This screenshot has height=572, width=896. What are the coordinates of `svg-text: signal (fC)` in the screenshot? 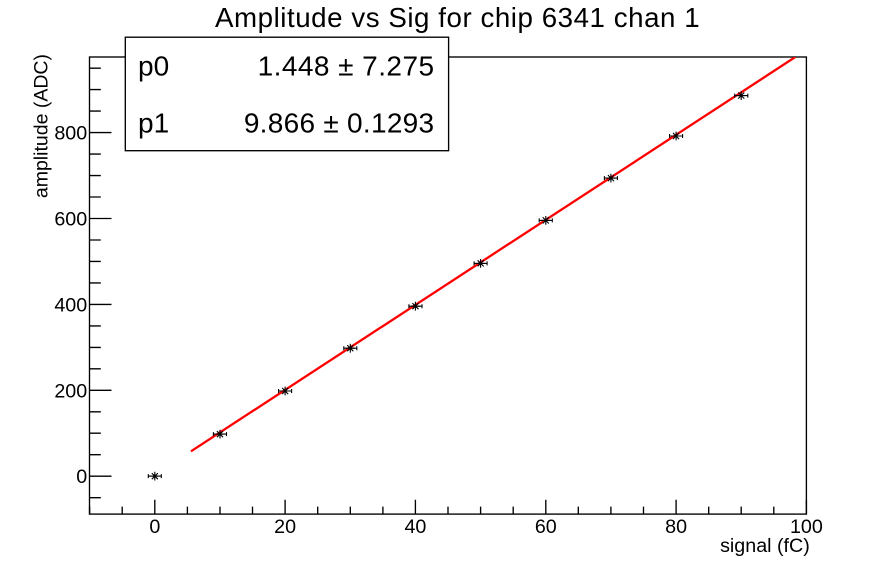 It's located at (765, 546).